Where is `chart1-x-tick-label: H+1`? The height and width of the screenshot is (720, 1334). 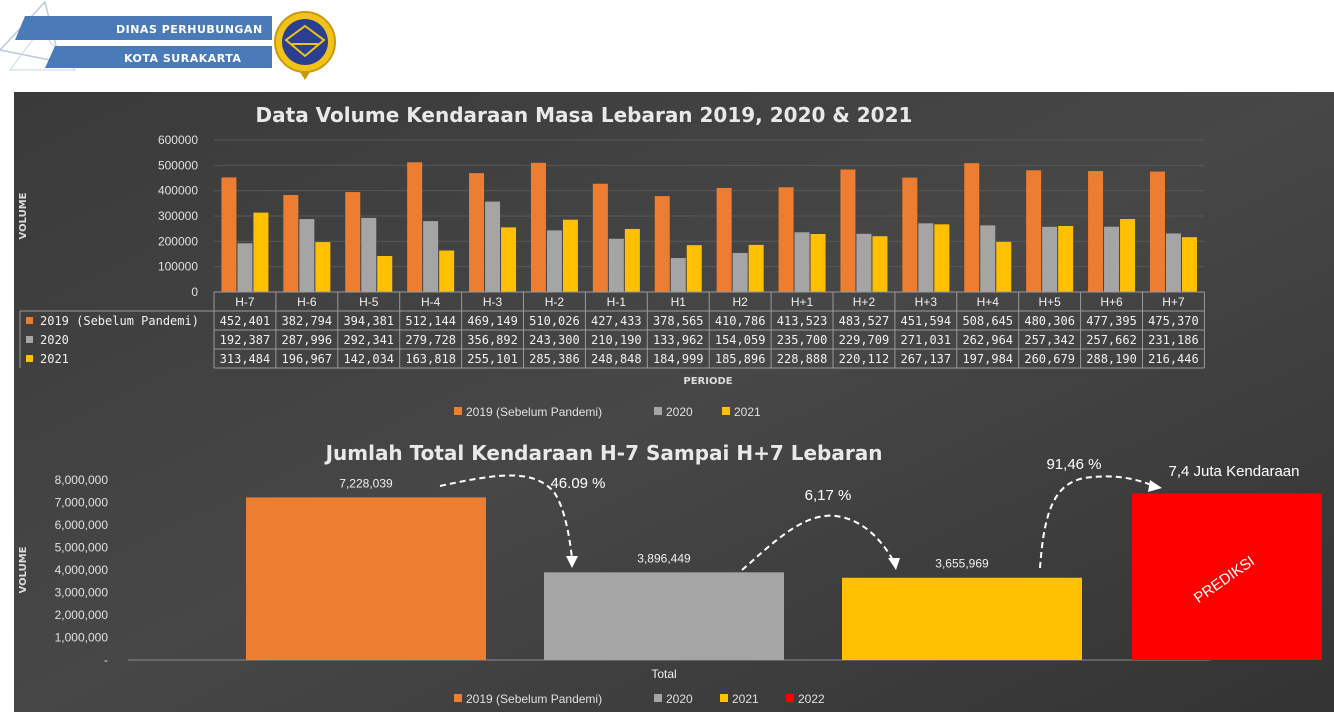 chart1-x-tick-label: H+1 is located at coordinates (802, 302).